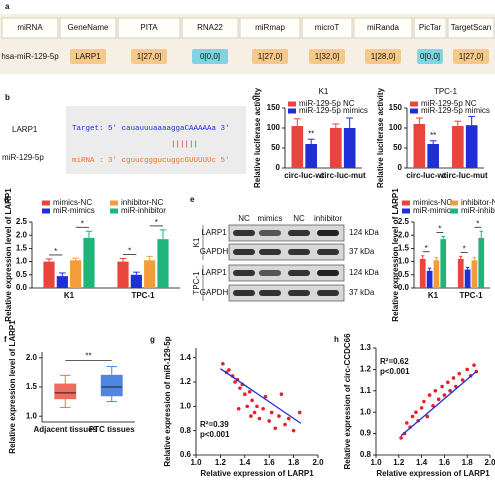  Describe the element at coordinates (270, 56) in the screenshot. I see `cell-text: 1[27,0]` at that location.